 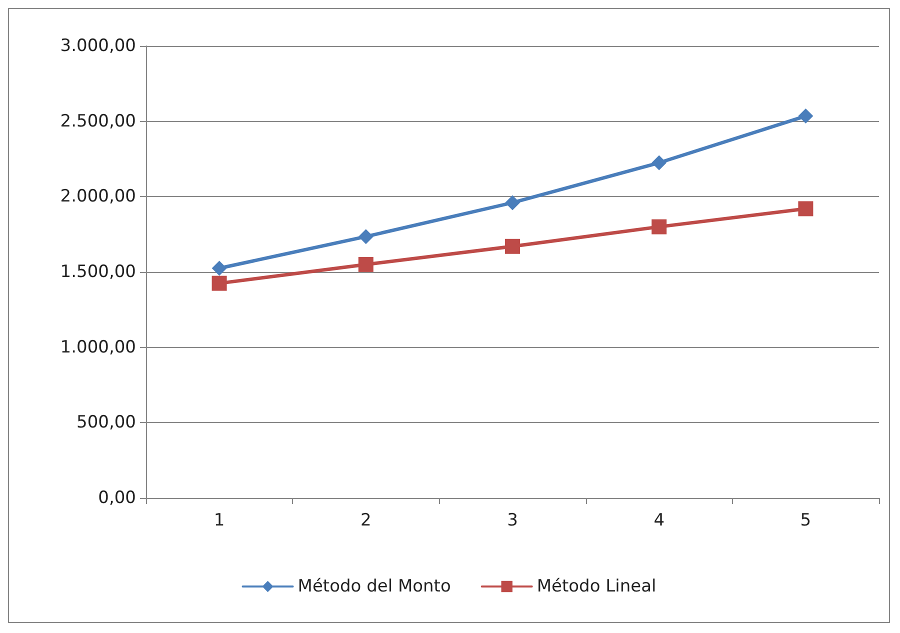 I want to click on y-tick-label: 3.000,00, so click(x=98, y=46).